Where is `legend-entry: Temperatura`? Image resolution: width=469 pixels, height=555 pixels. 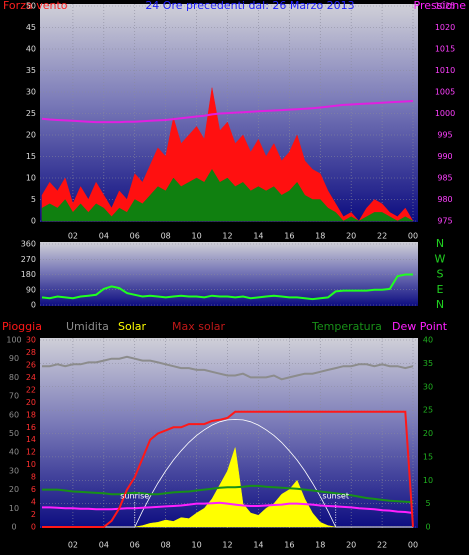
legend-entry: Temperatura is located at coordinates (346, 326).